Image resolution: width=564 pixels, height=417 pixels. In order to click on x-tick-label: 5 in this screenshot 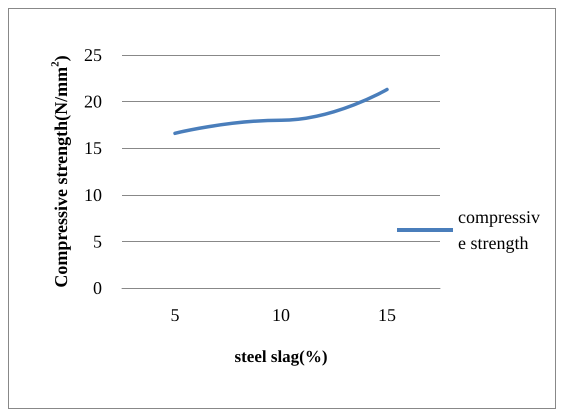, I will do `click(175, 315)`.